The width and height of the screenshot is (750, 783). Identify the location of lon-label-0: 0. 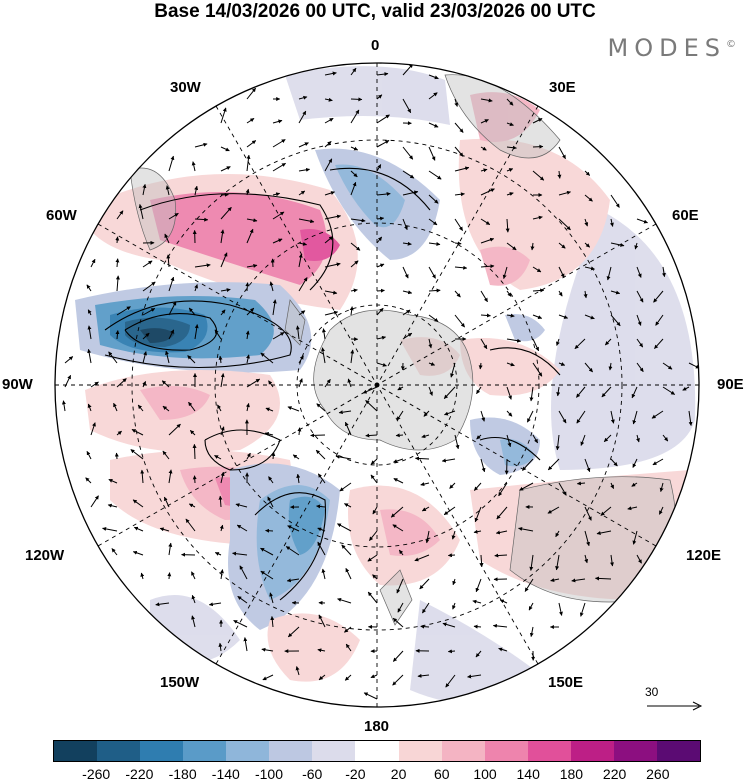
(375, 45).